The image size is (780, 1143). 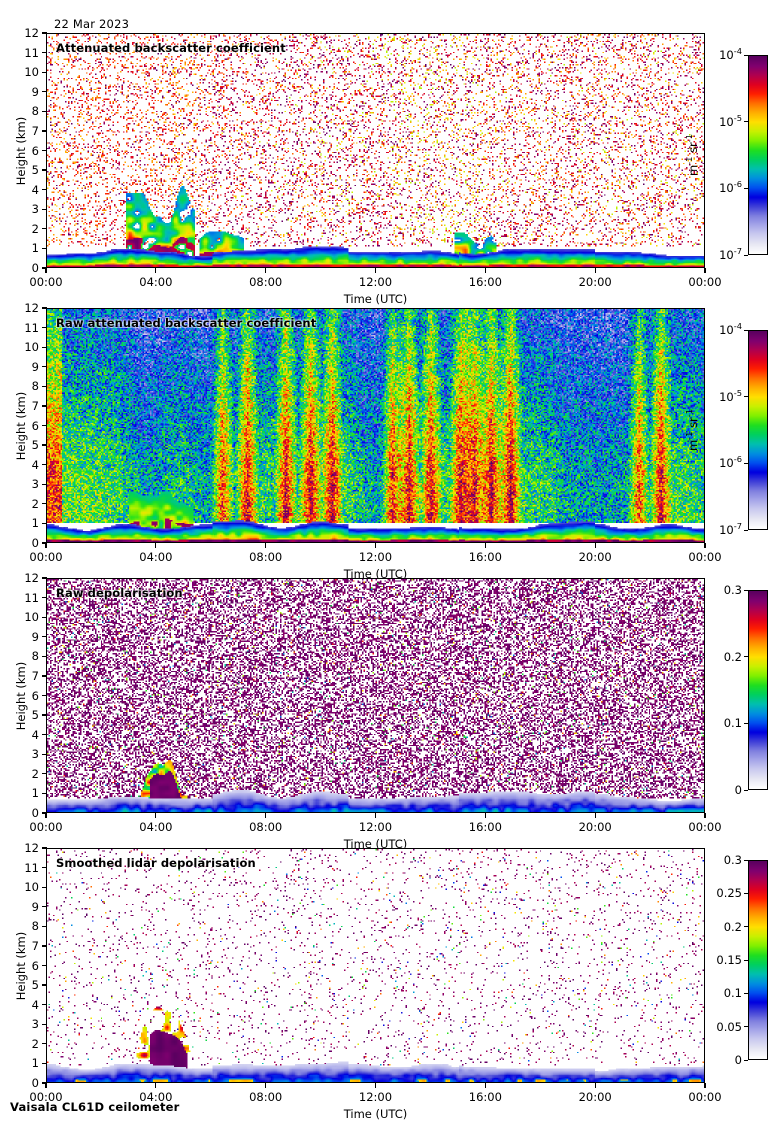 What do you see at coordinates (732, 926) in the screenshot?
I see `colorbar-tick-label: 0.2` at bounding box center [732, 926].